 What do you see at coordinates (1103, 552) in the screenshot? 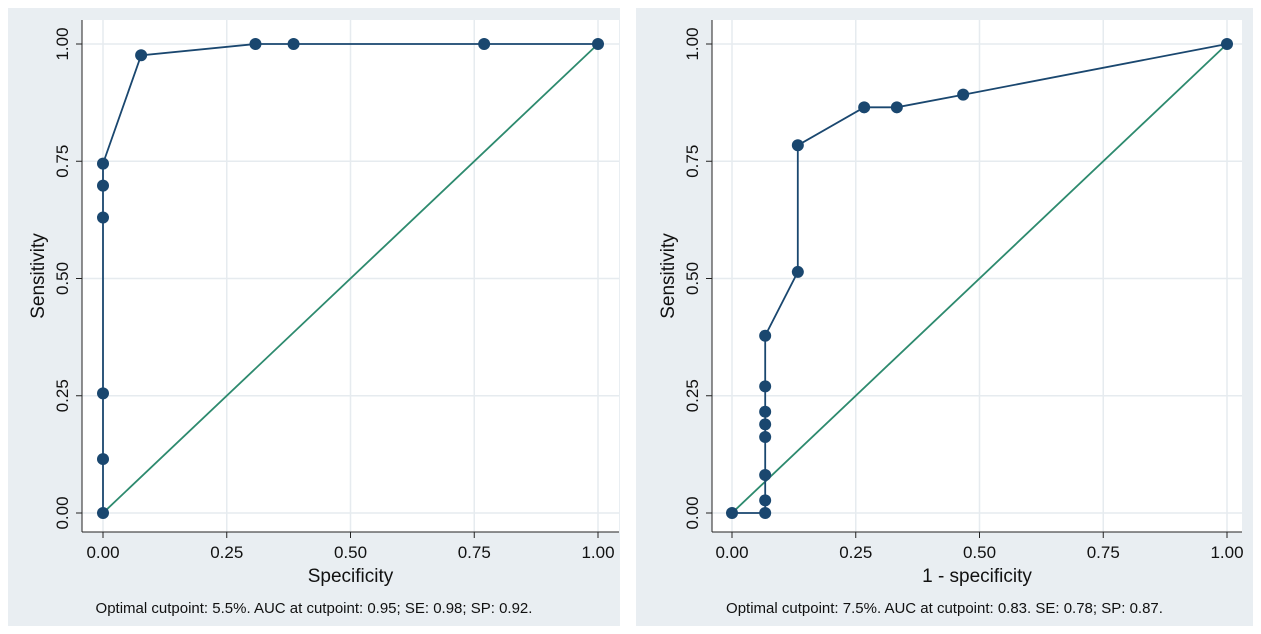
I see `chart-2-x-tick-label-3: 0.75` at bounding box center [1103, 552].